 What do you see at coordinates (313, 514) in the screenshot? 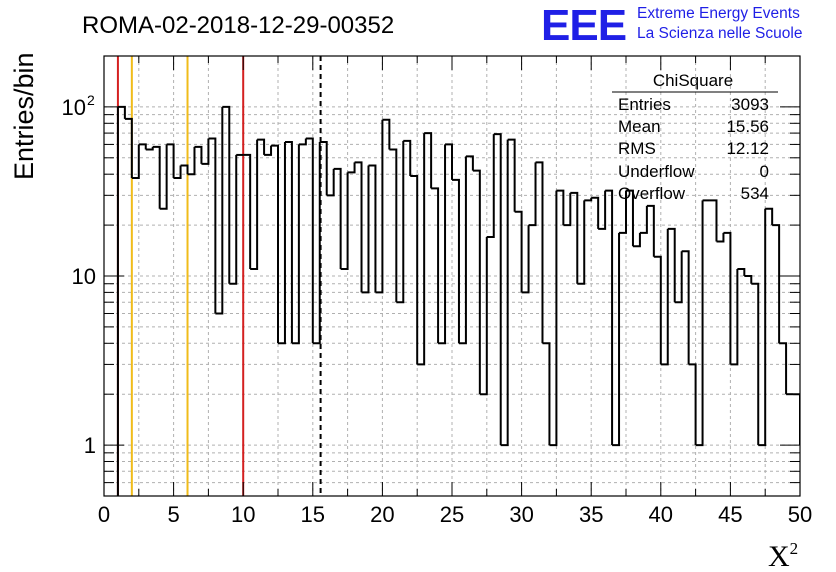
I see `x-tick-label: 15` at bounding box center [313, 514].